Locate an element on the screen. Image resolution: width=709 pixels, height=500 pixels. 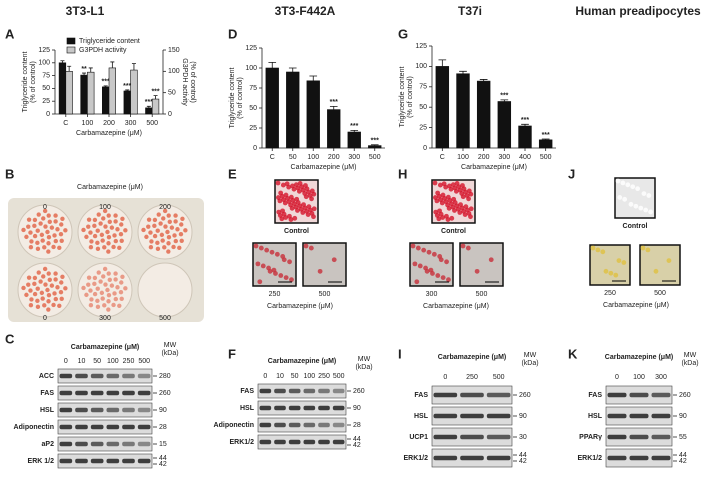
y2-axis-label: (% of control) is located at coordinates (192, 82).